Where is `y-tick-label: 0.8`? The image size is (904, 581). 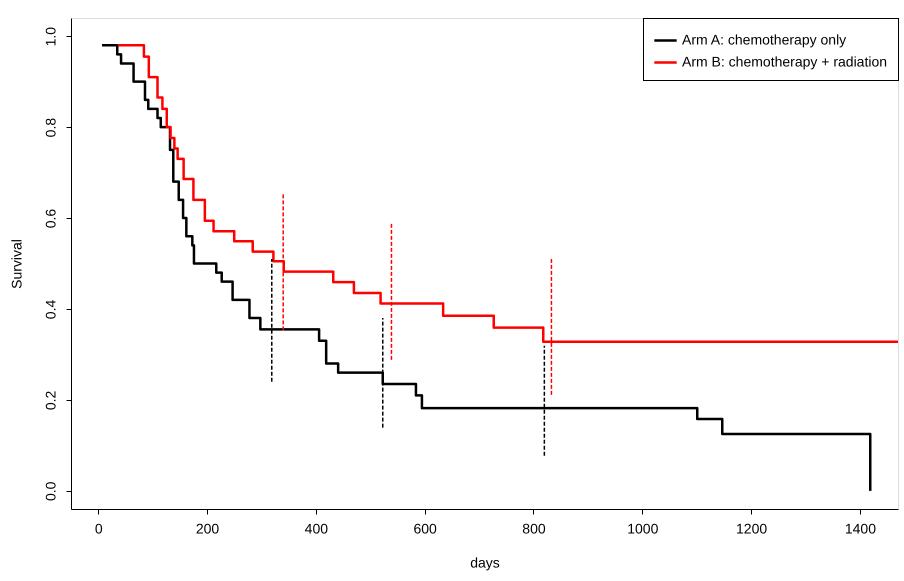 y-tick-label: 0.8 is located at coordinates (50, 128).